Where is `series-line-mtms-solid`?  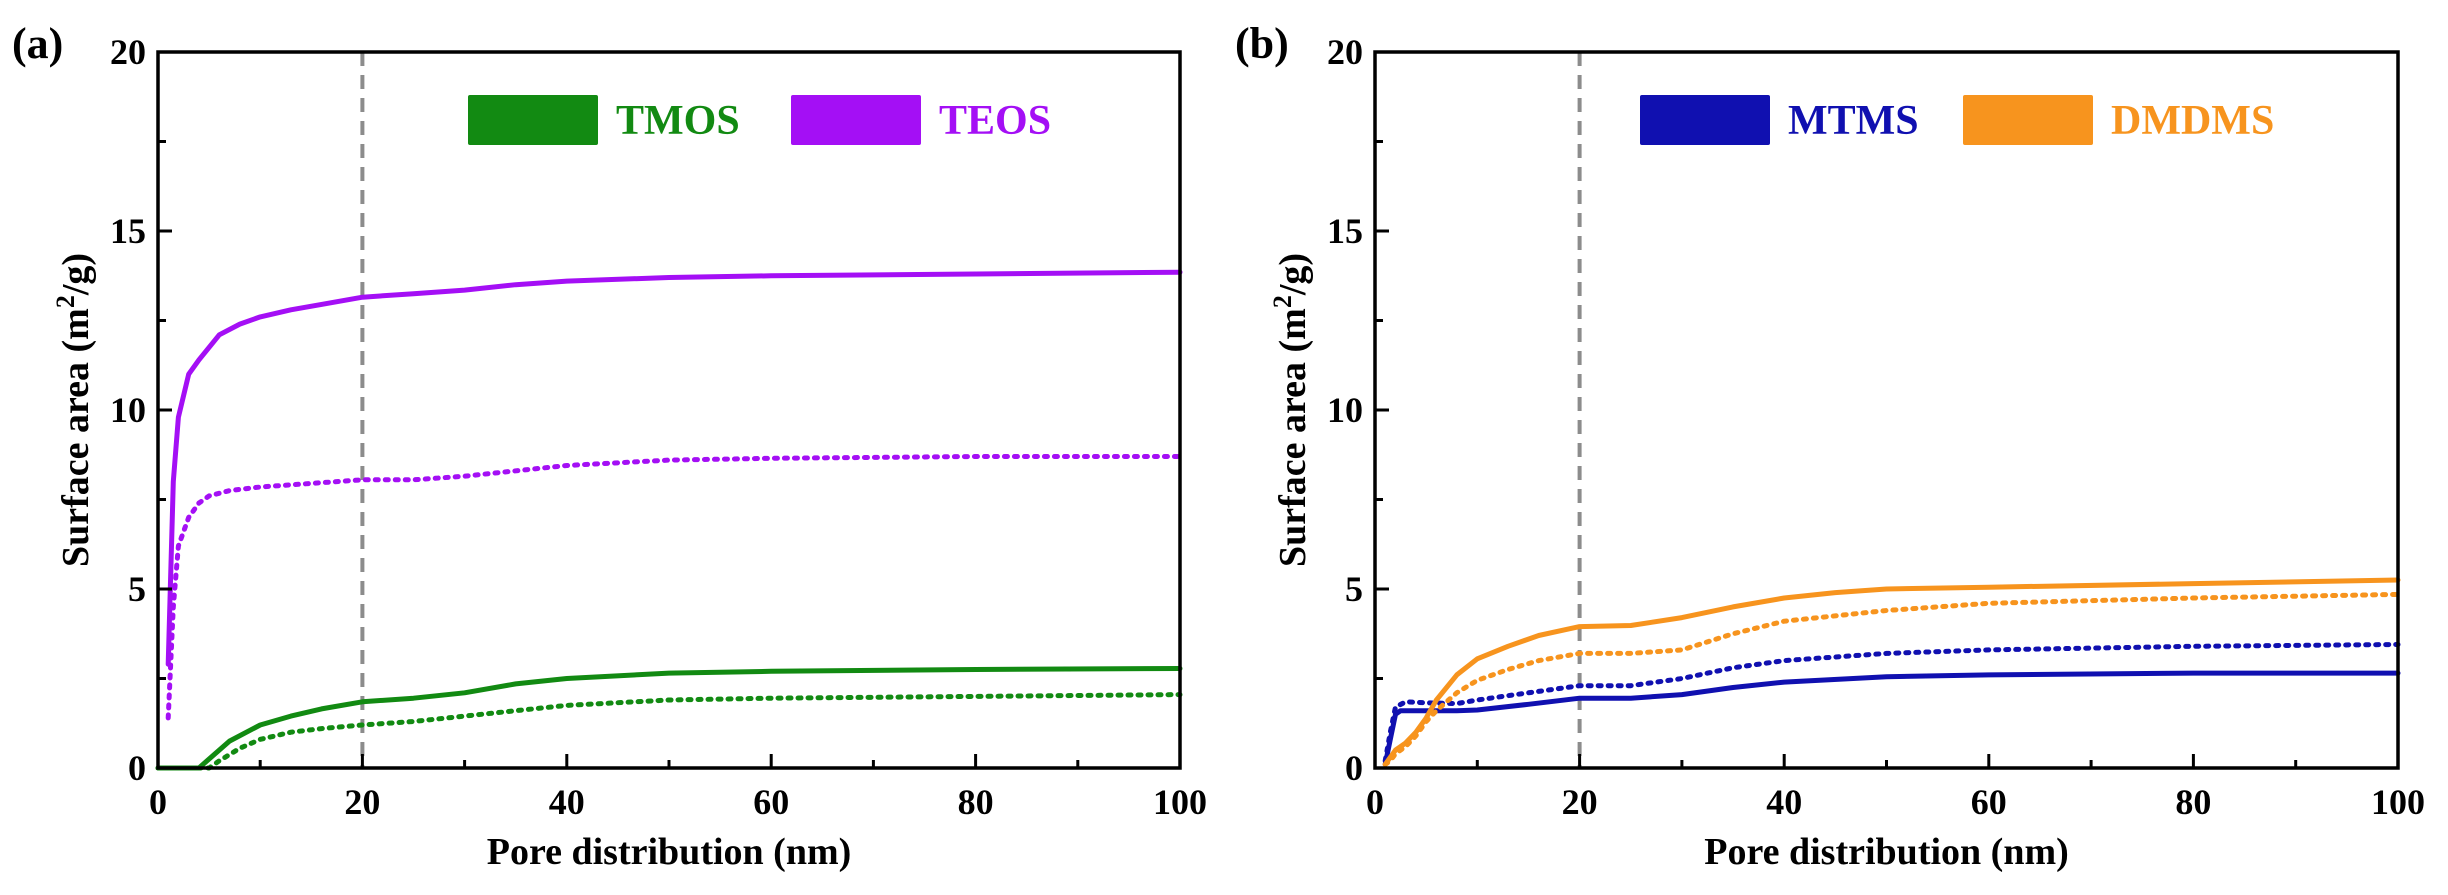 series-line-mtms-solid is located at coordinates (1891, 718).